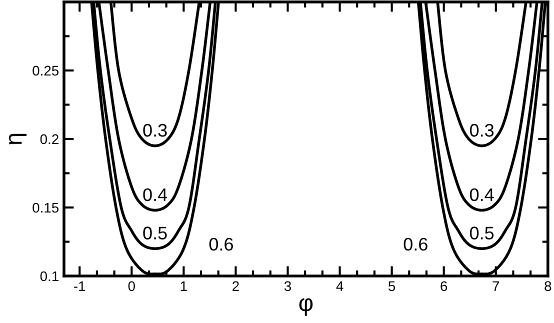  What do you see at coordinates (340, 286) in the screenshot?
I see `x-tick-label: 4` at bounding box center [340, 286].